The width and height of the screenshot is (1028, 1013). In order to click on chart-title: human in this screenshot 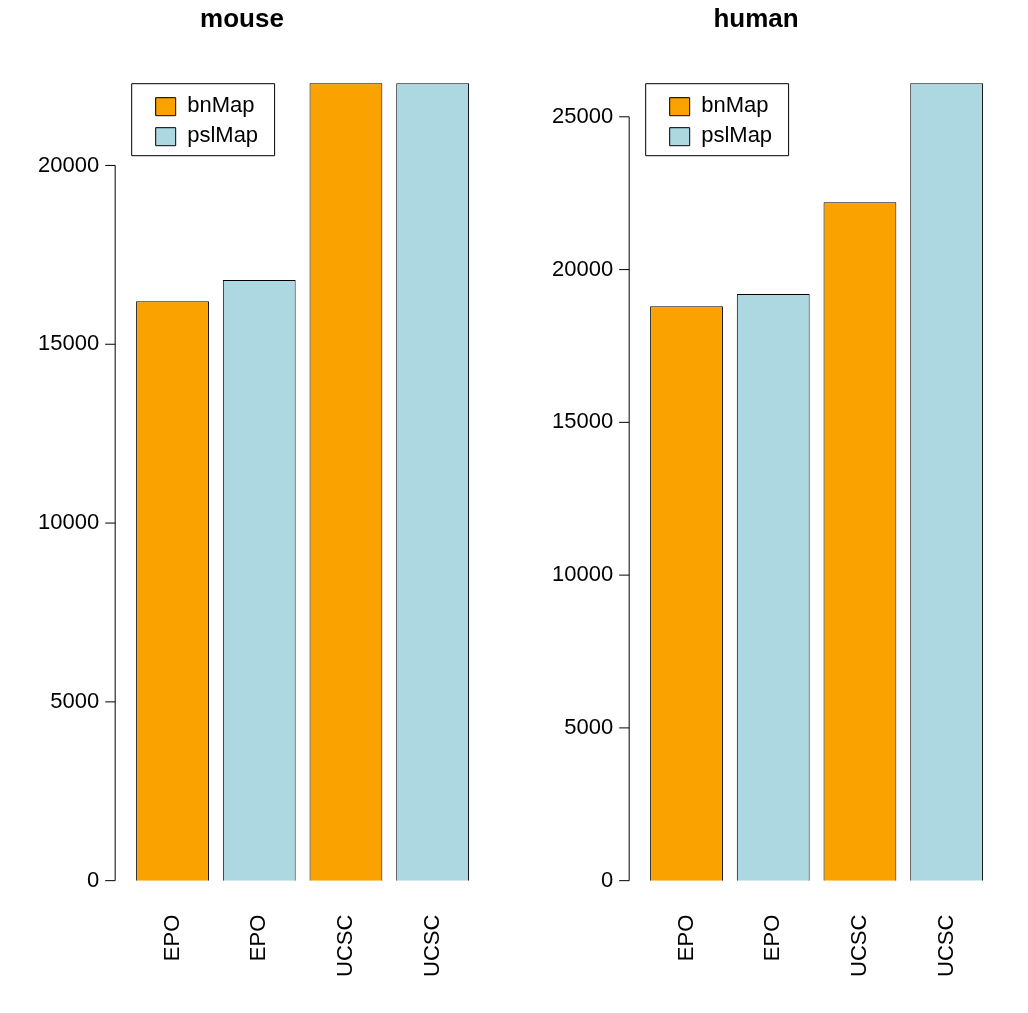, I will do `click(756, 17)`.